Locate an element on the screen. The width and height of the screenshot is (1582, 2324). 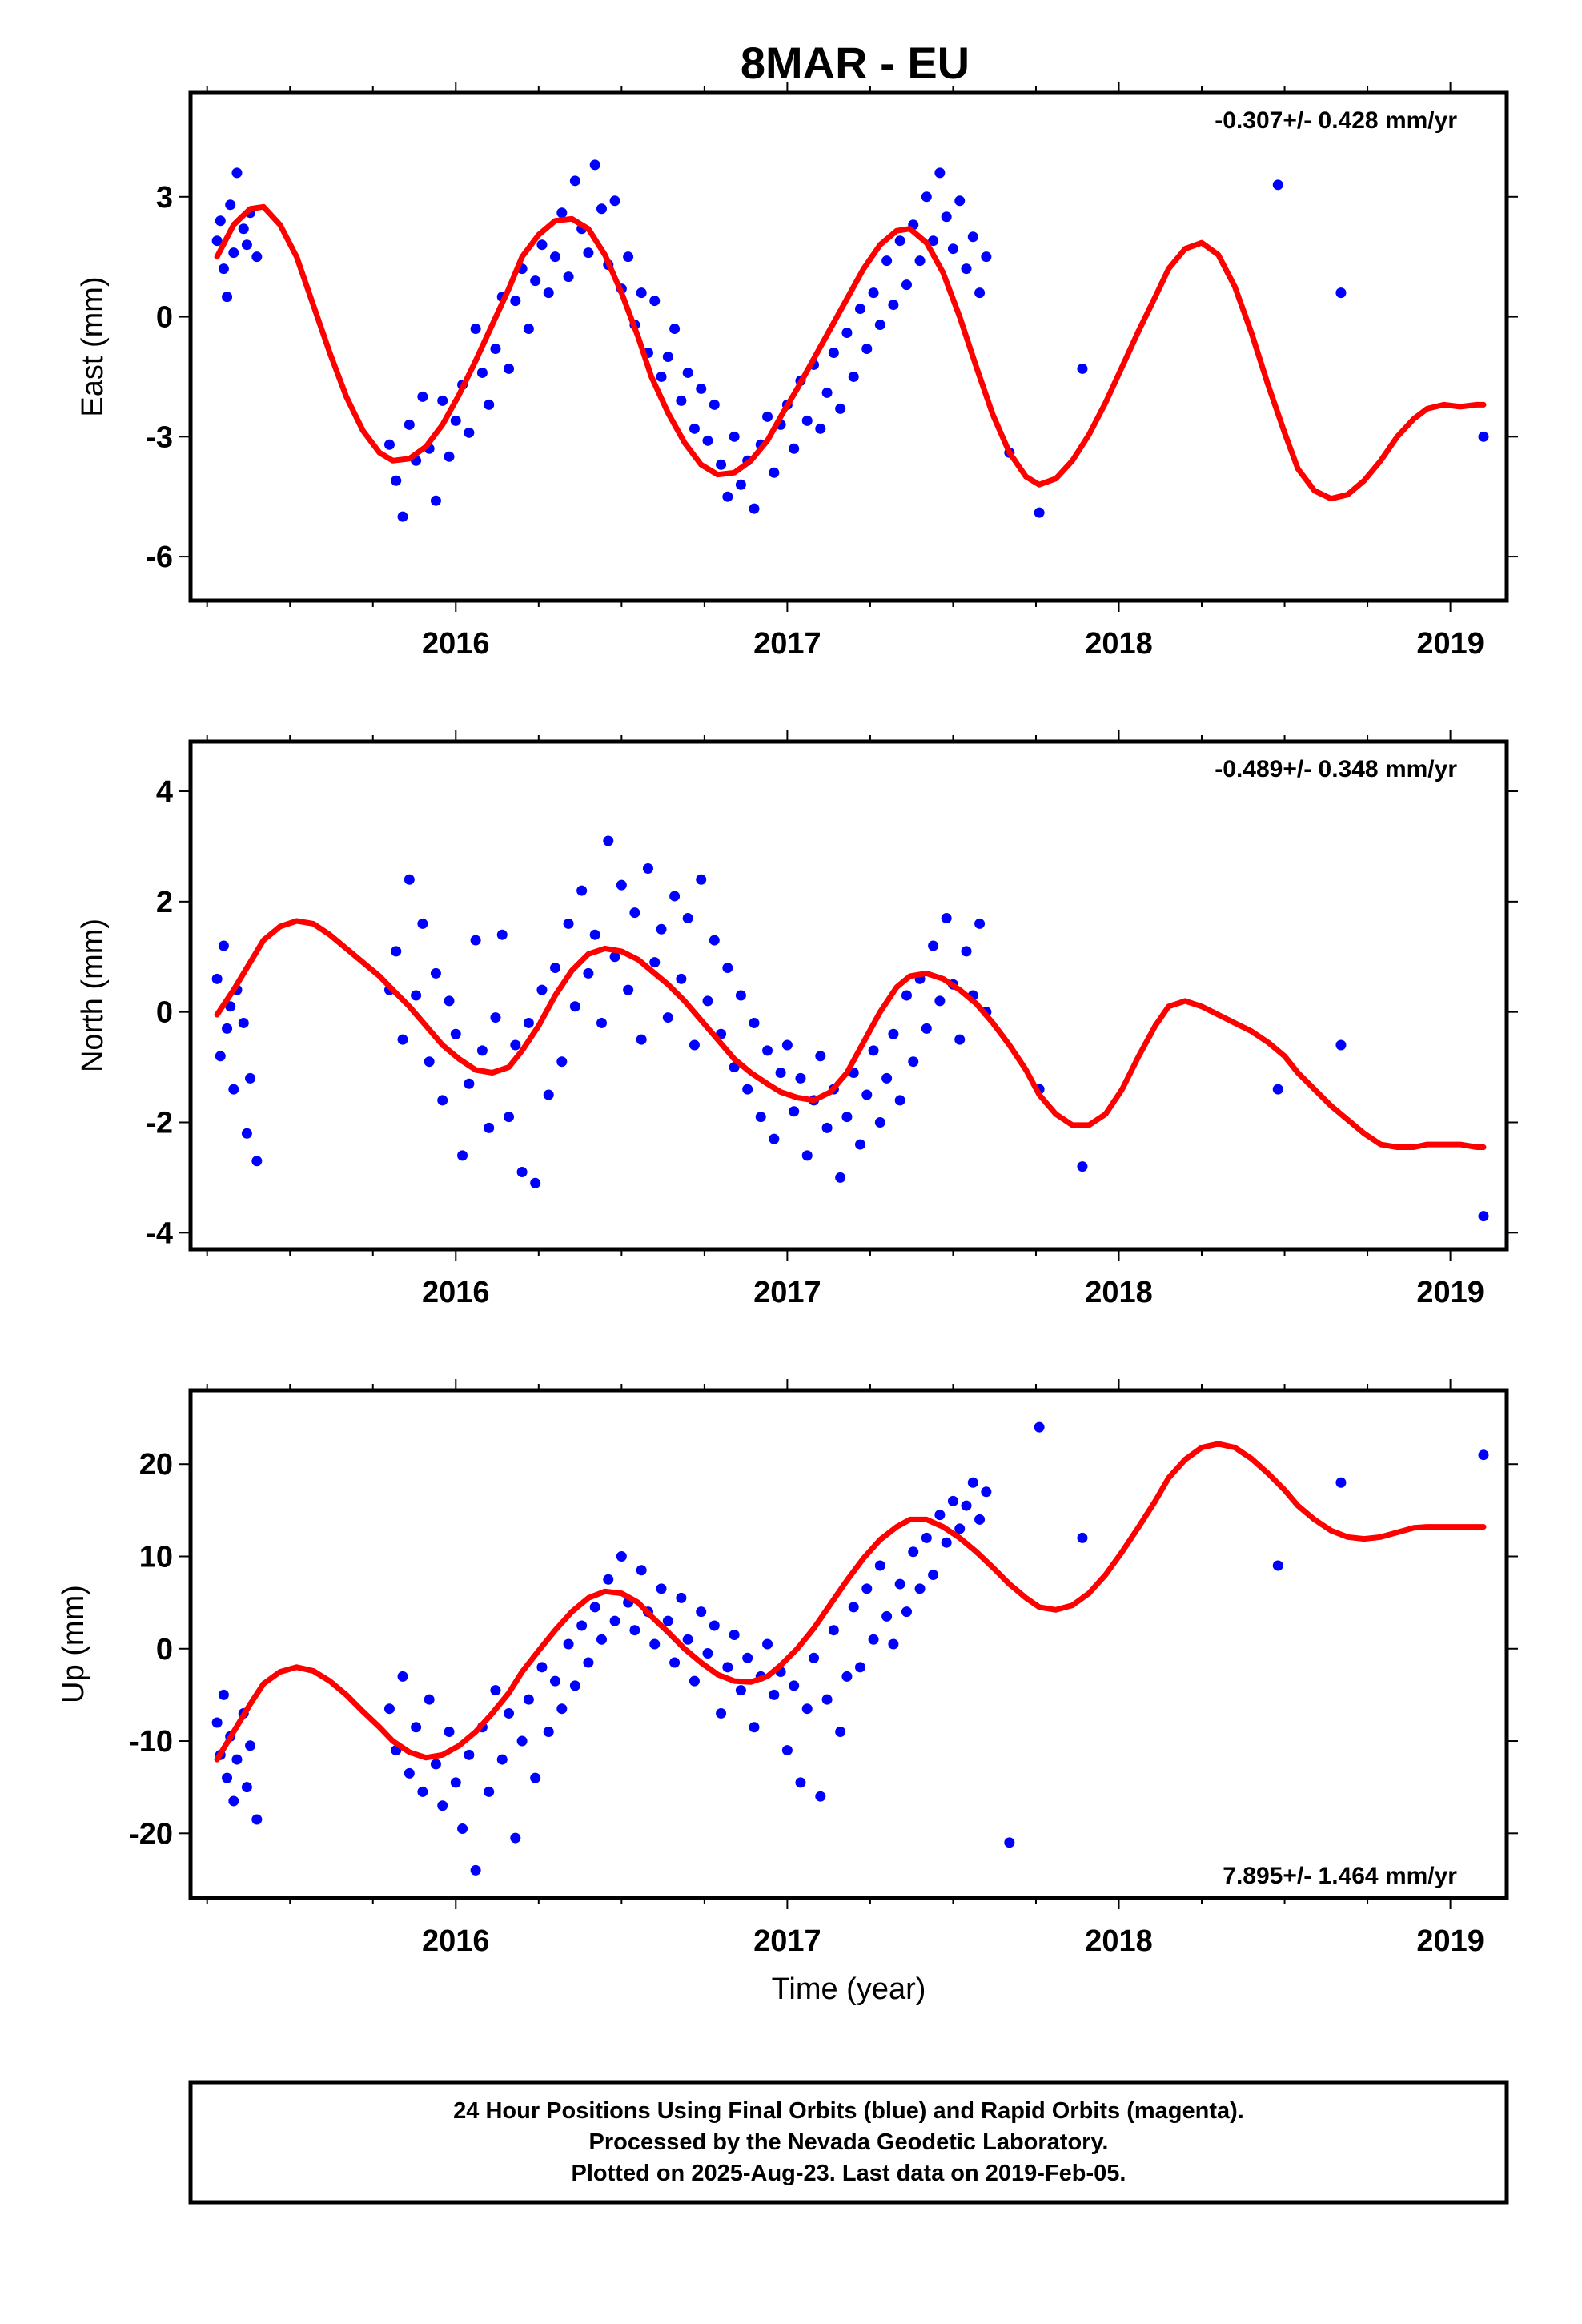
up-axis-label: Up (mm) is located at coordinates (74, 1644).